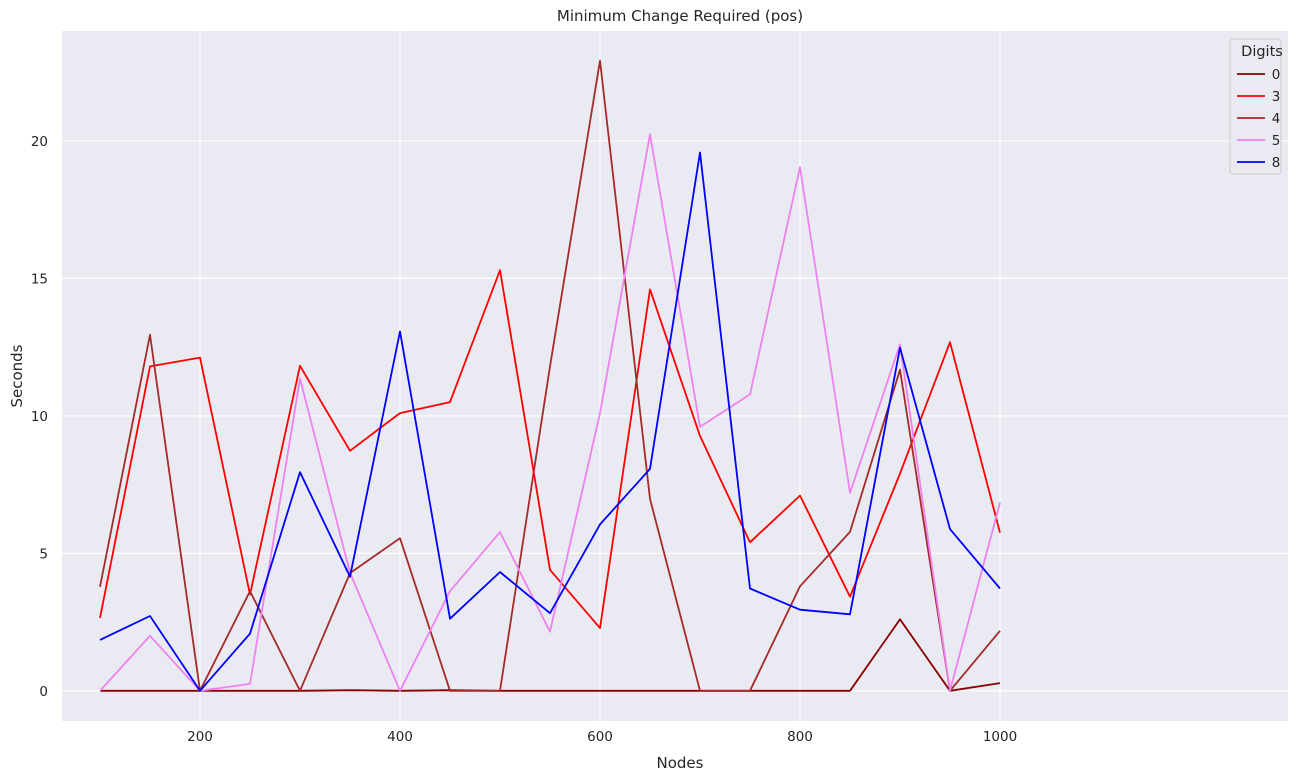 This screenshot has width=1310, height=781. I want to click on legend-label-5: 5, so click(1276, 141).